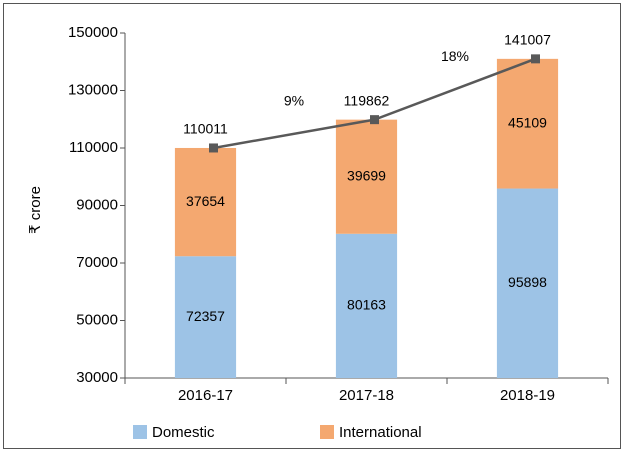 This screenshot has height=453, width=625. I want to click on y-tick-label: 50000, so click(97, 319).